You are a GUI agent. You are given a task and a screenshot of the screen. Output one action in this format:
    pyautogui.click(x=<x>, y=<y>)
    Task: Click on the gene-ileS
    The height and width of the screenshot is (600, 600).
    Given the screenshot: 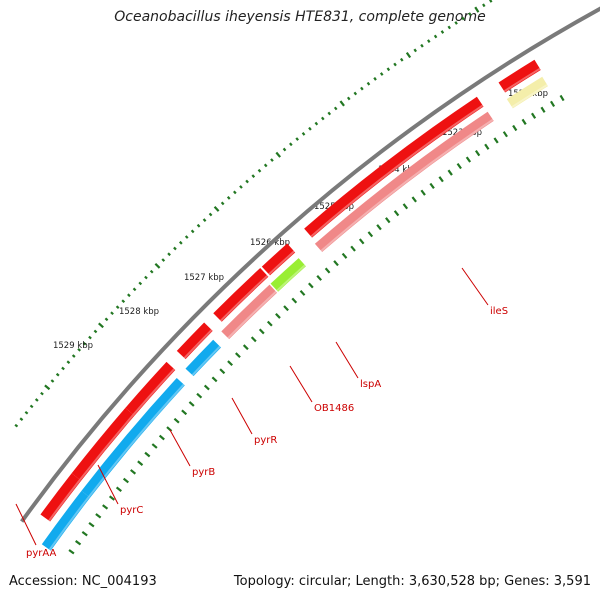 What is the action you would take?
    pyautogui.click(x=404, y=182)
    